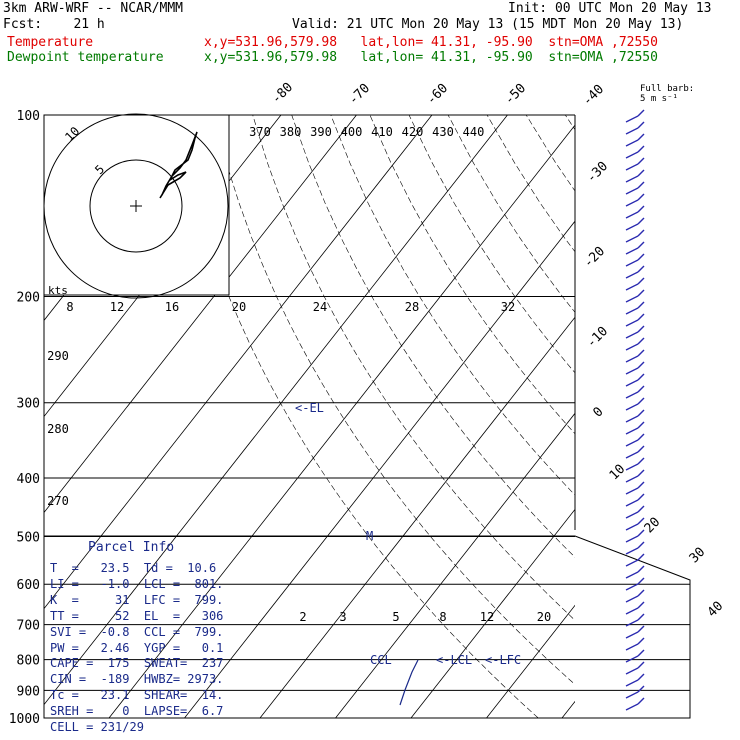 The width and height of the screenshot is (740, 740). Describe the element at coordinates (178, 165) in the screenshot. I see `hodograph-trace` at that location.